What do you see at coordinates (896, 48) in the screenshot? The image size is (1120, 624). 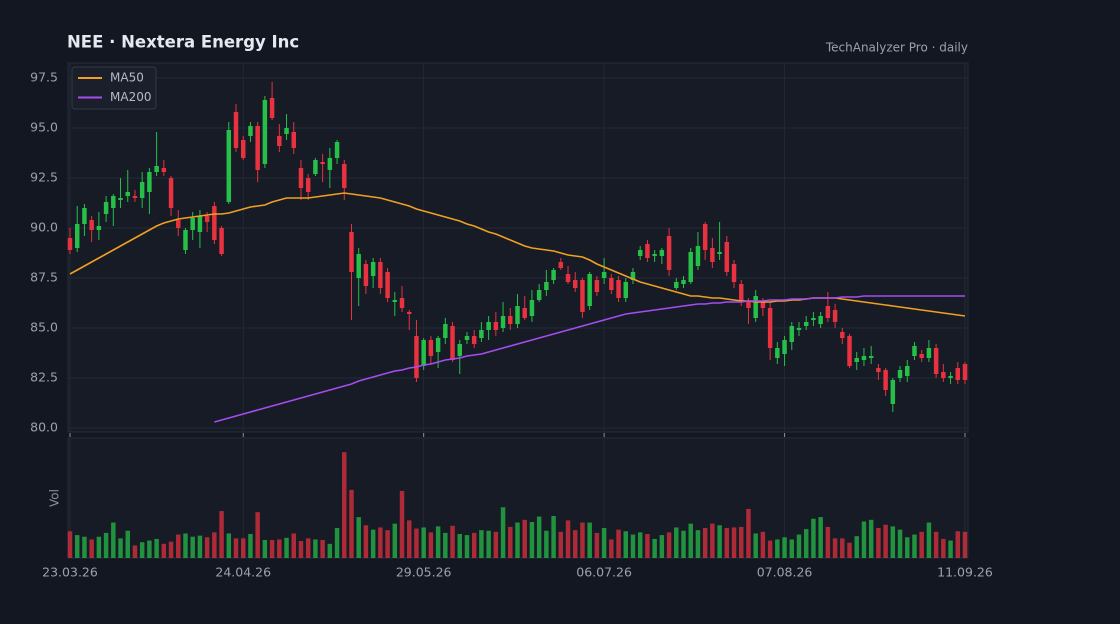 I see `chart-subtitle: TechAnalyzer Pro · daily` at bounding box center [896, 48].